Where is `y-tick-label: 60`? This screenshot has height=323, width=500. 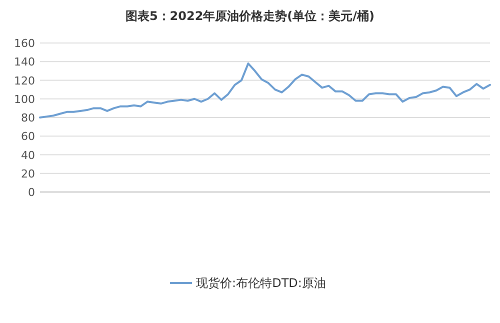 y-tick-label: 60 is located at coordinates (28, 137).